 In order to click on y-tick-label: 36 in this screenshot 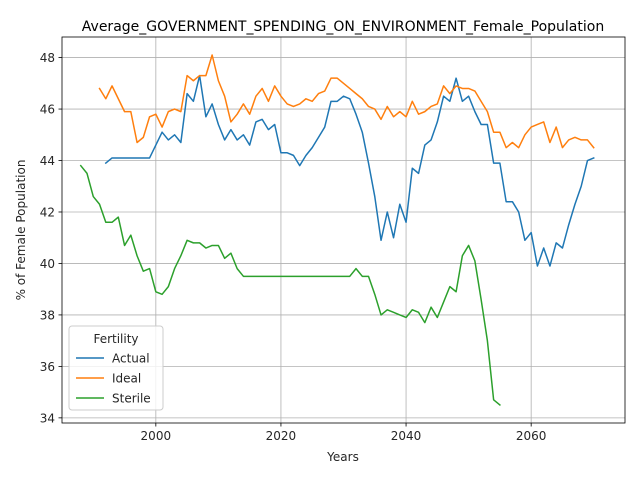, I will do `click(47, 367)`.